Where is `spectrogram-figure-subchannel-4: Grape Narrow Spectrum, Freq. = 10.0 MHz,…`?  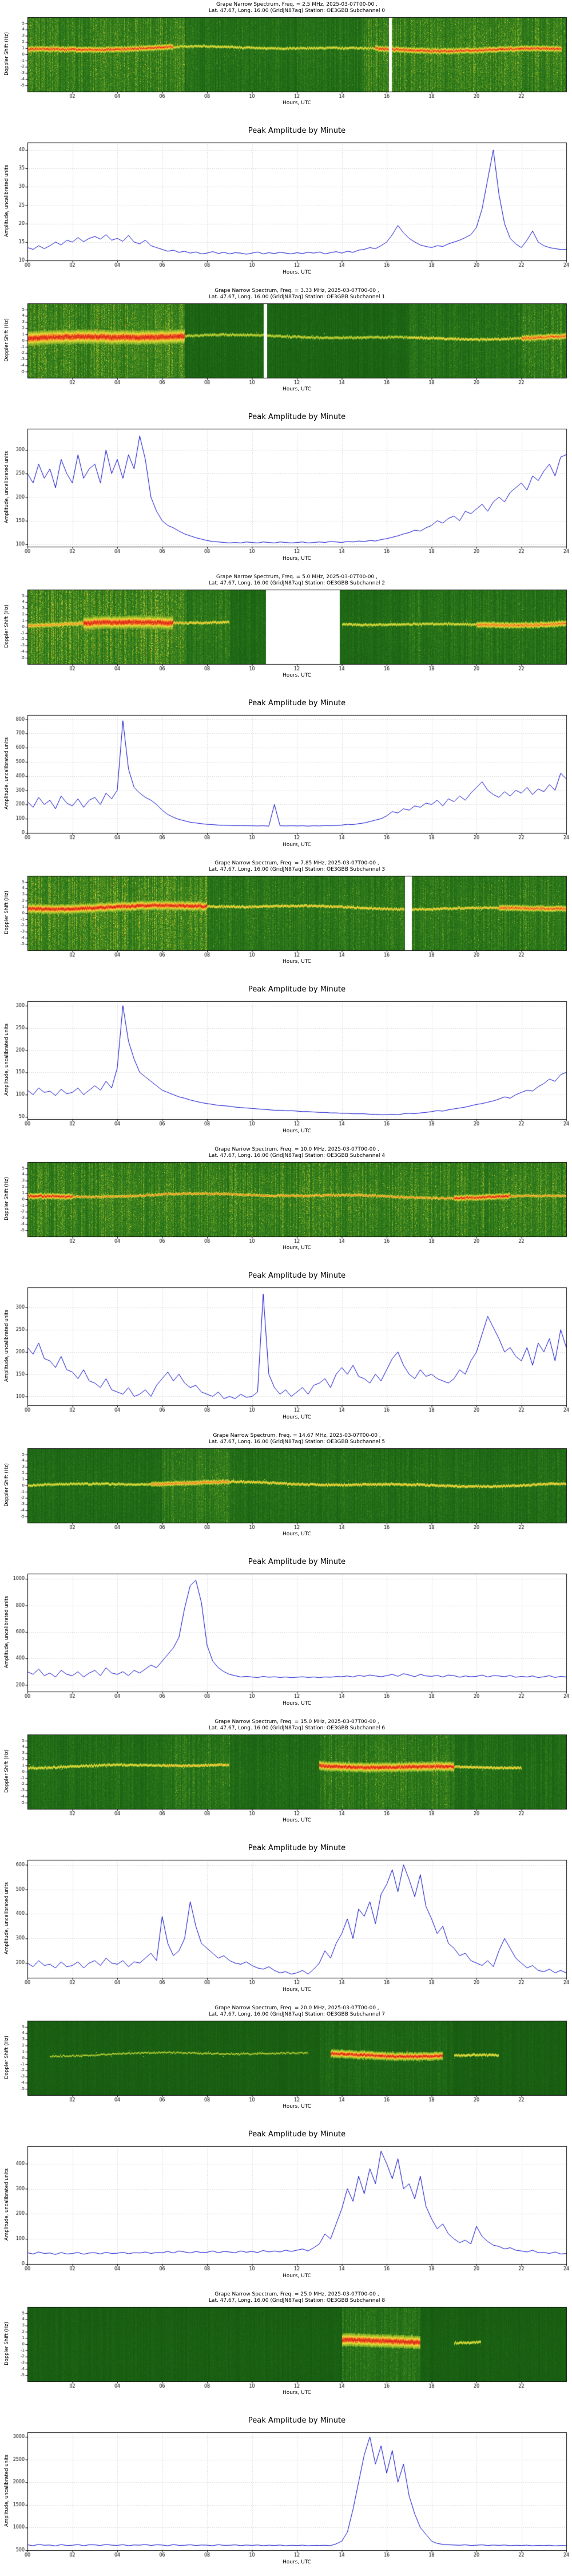
spectrogram-figure-subchannel-4: Grape Narrow Spectrum, Freq. = 10.0 MHz,… is located at coordinates (286, 1206).